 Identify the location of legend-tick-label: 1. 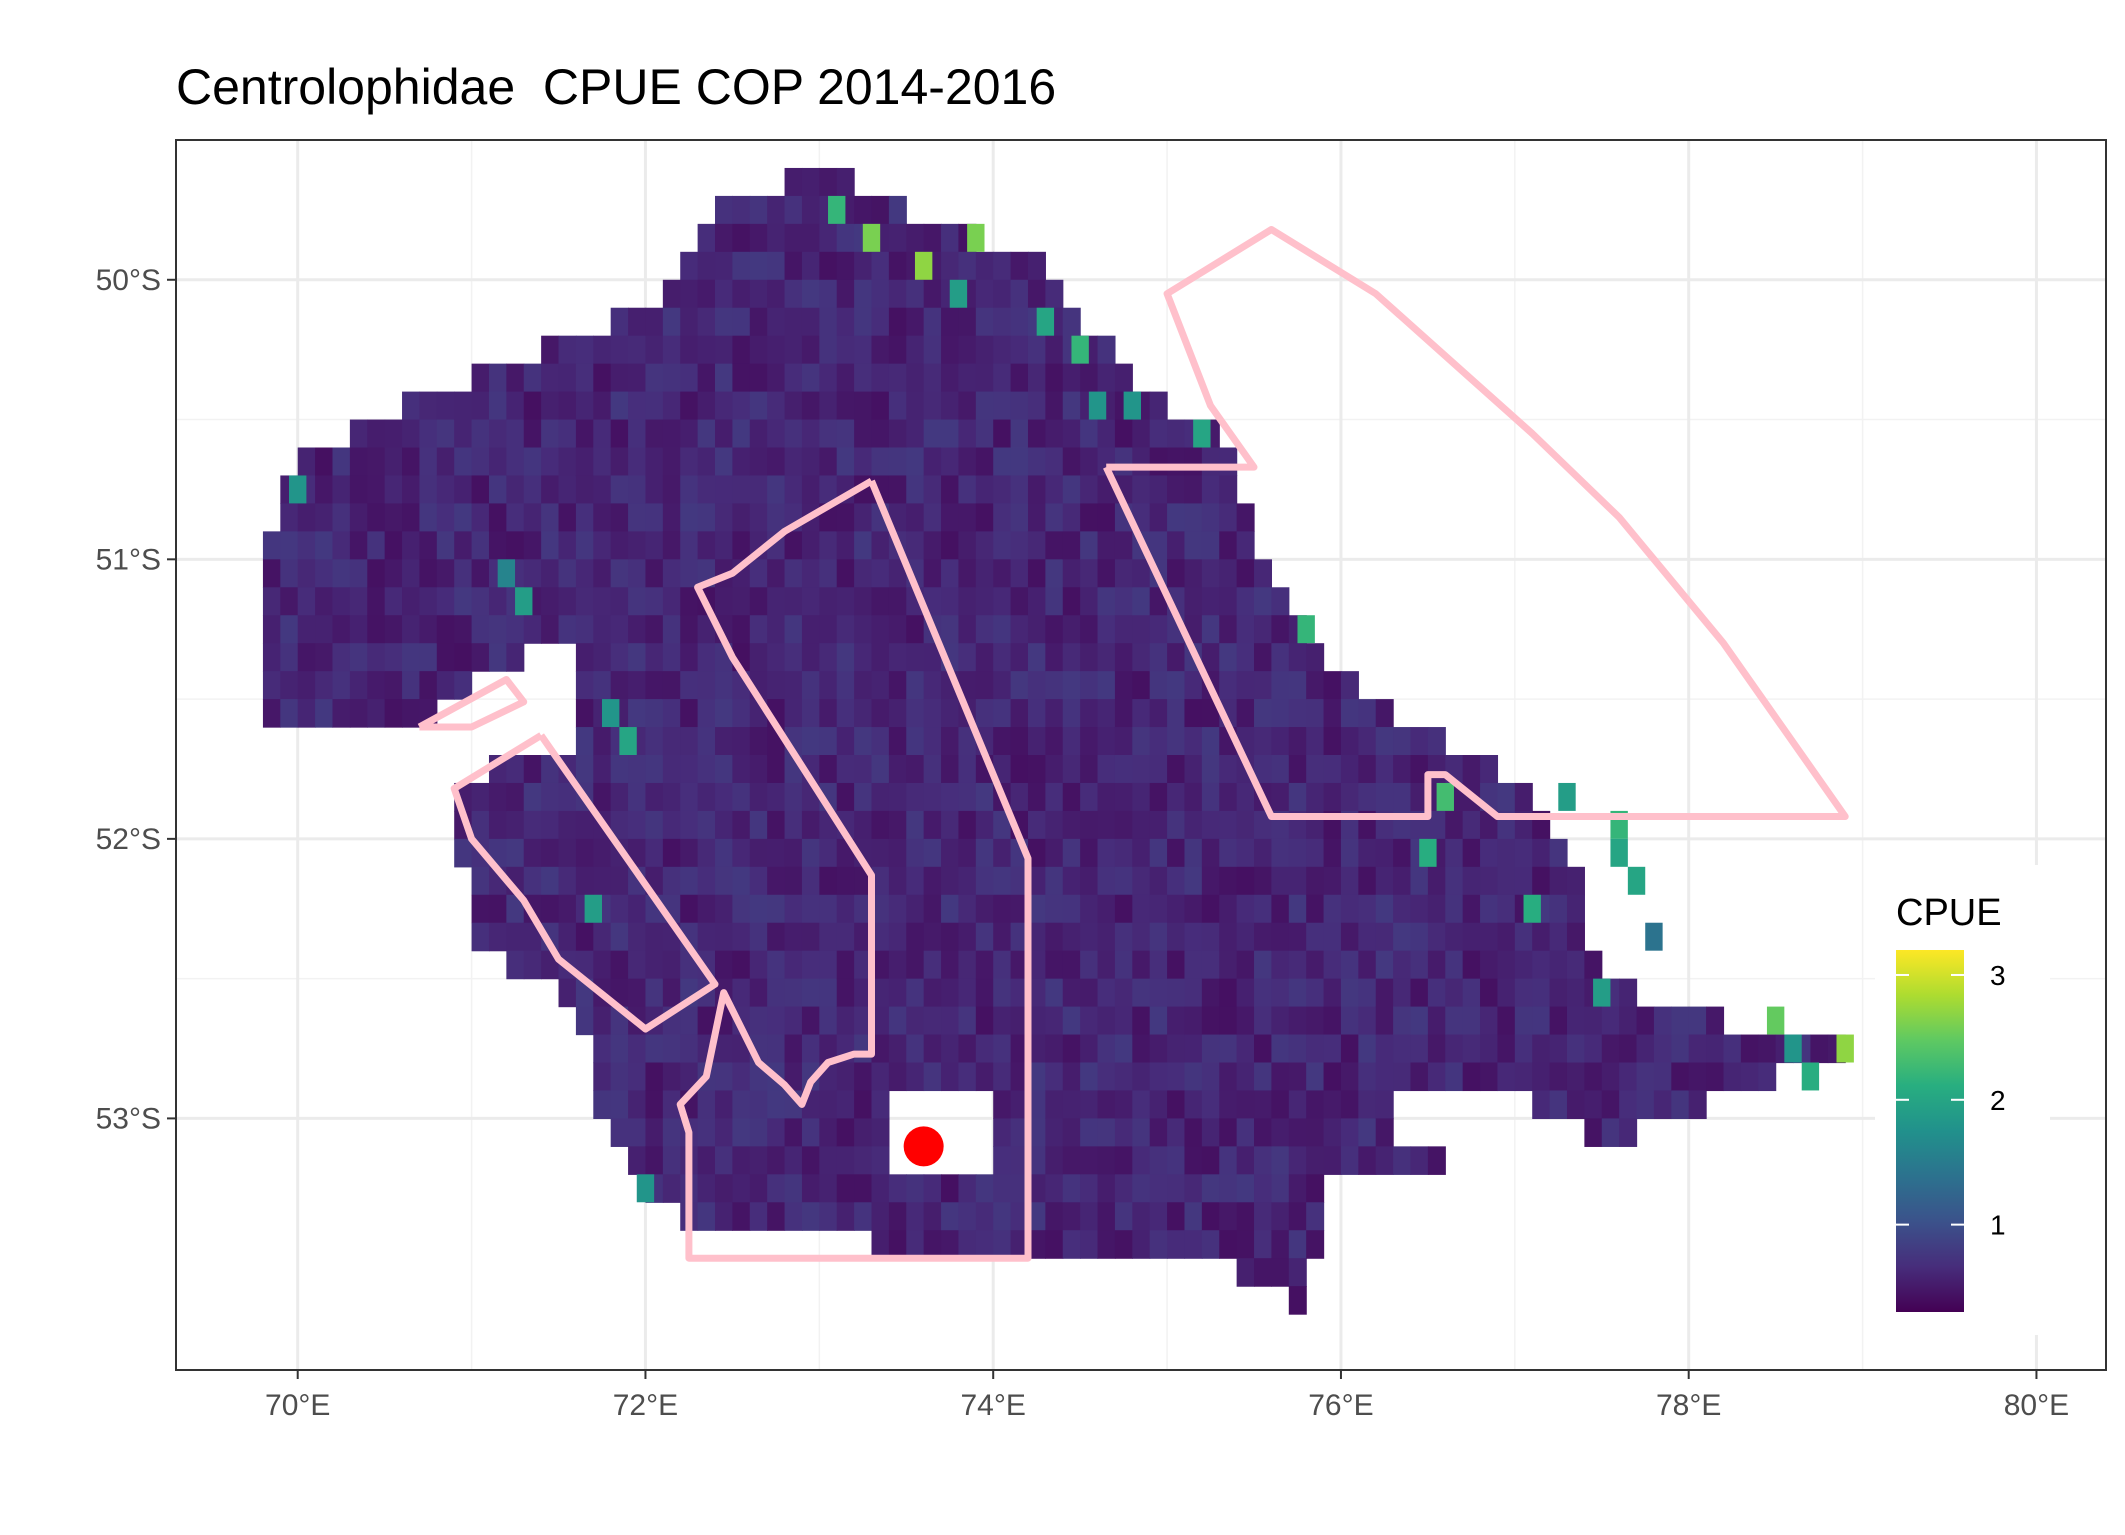
(1998, 1225).